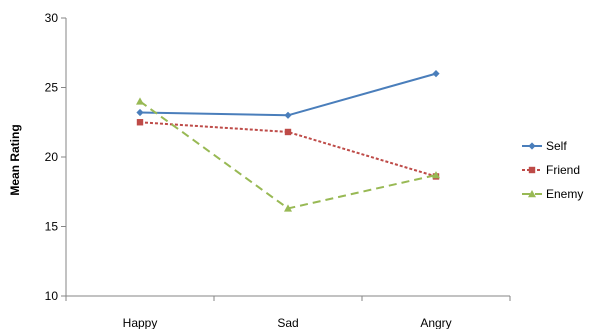  I want to click on series-line-self, so click(288, 94).